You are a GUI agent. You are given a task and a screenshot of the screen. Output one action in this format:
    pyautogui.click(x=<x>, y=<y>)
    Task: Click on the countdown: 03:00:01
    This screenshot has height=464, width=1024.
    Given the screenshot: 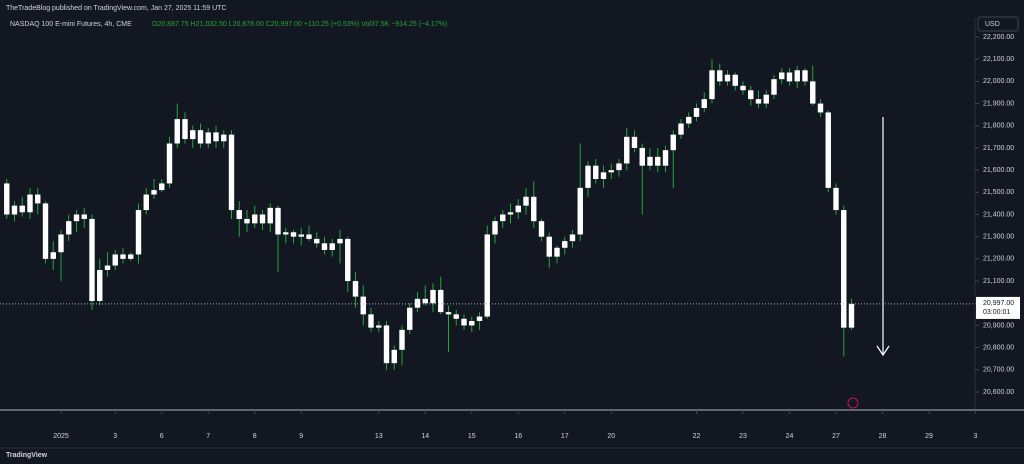 What is the action you would take?
    pyautogui.click(x=996, y=312)
    